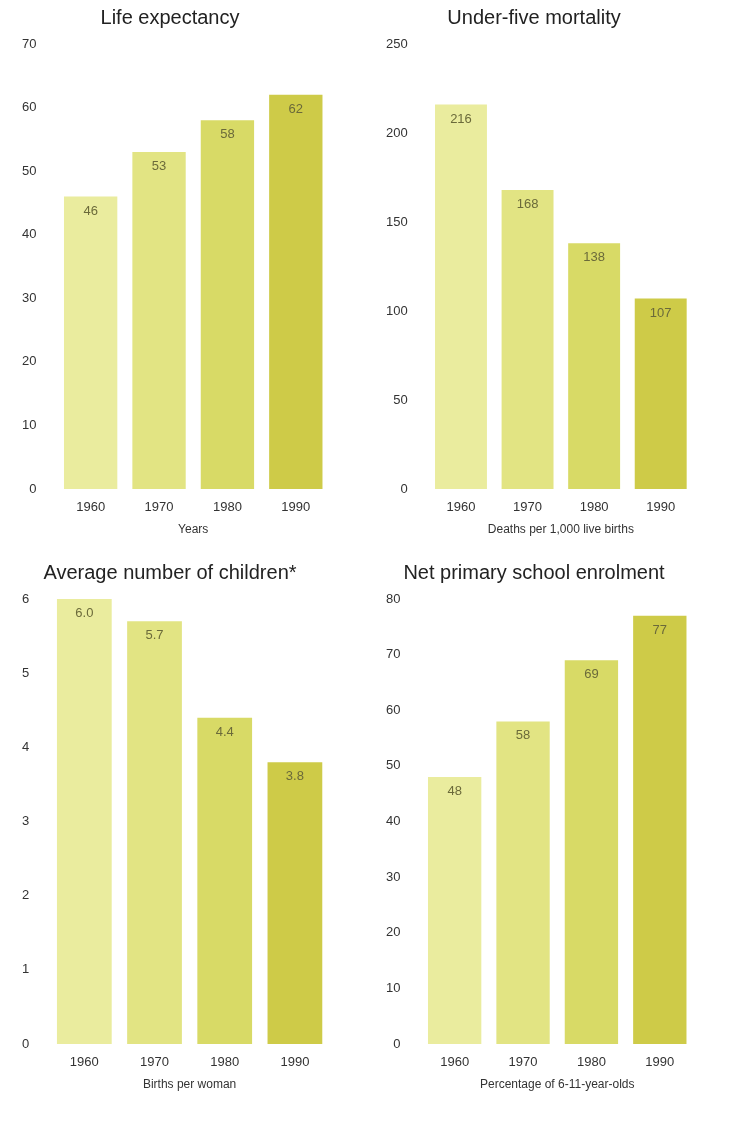  Describe the element at coordinates (393, 598) in the screenshot. I see `y-tick-label: 80` at that location.